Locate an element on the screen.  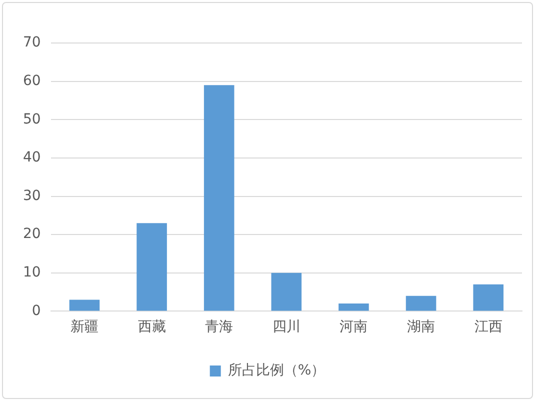
y-tick-label: 30 is located at coordinates (31, 196).